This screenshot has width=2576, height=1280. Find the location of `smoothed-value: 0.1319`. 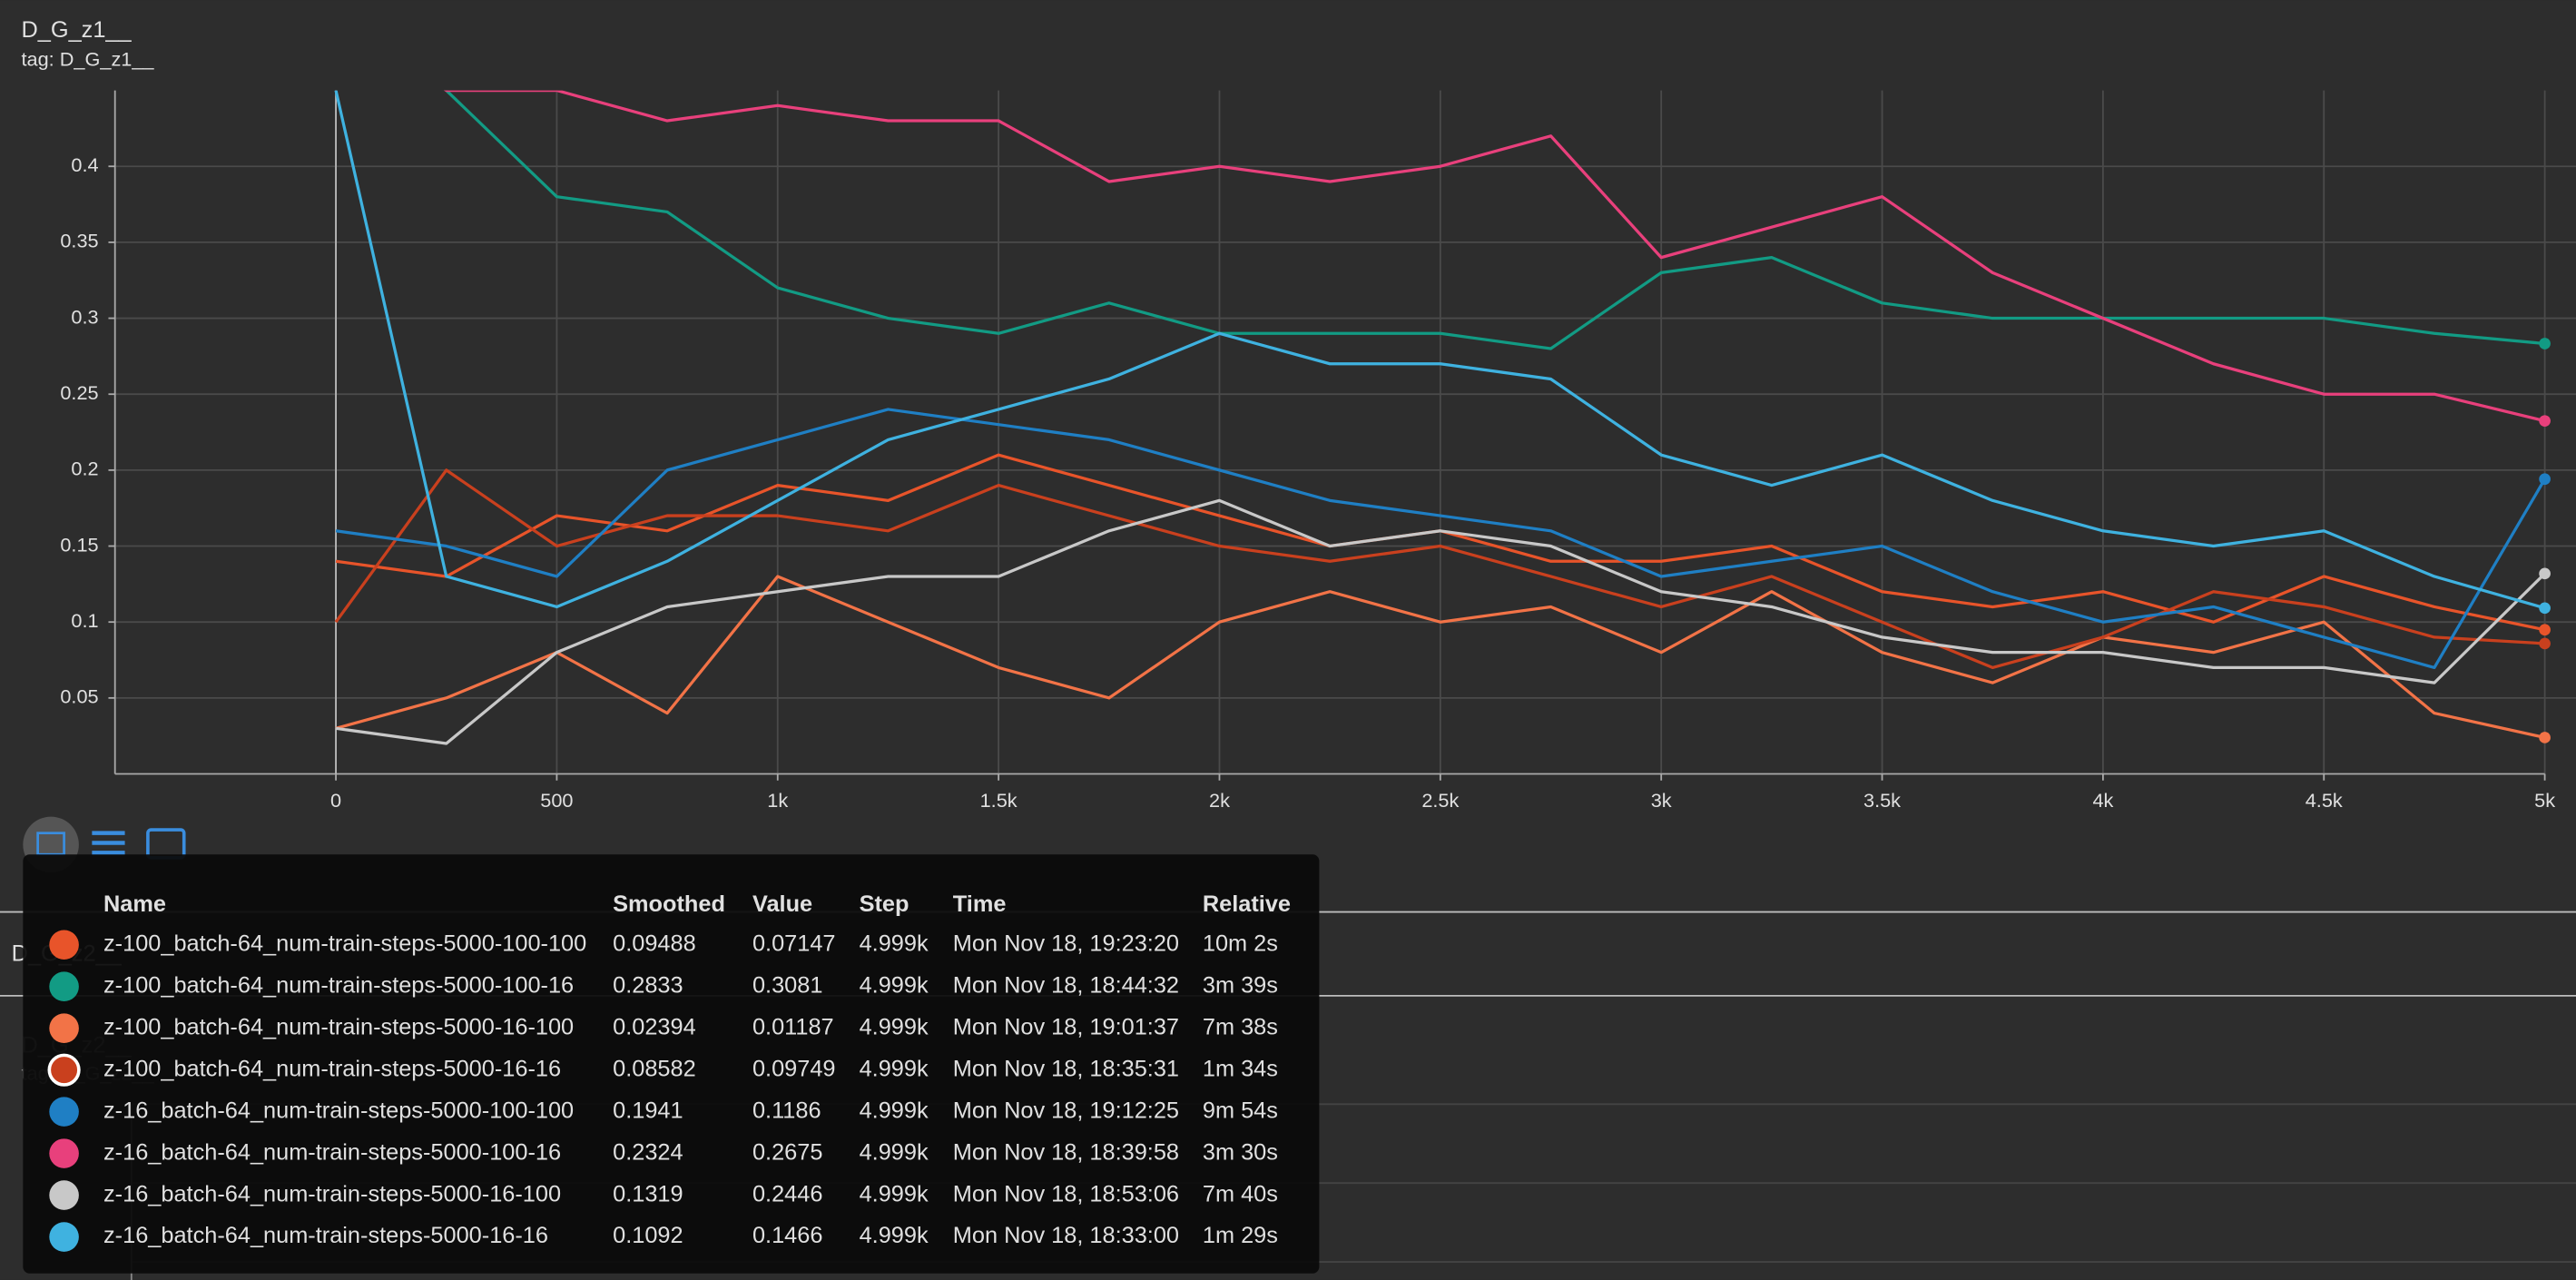

smoothed-value: 0.1319 is located at coordinates (648, 1193).